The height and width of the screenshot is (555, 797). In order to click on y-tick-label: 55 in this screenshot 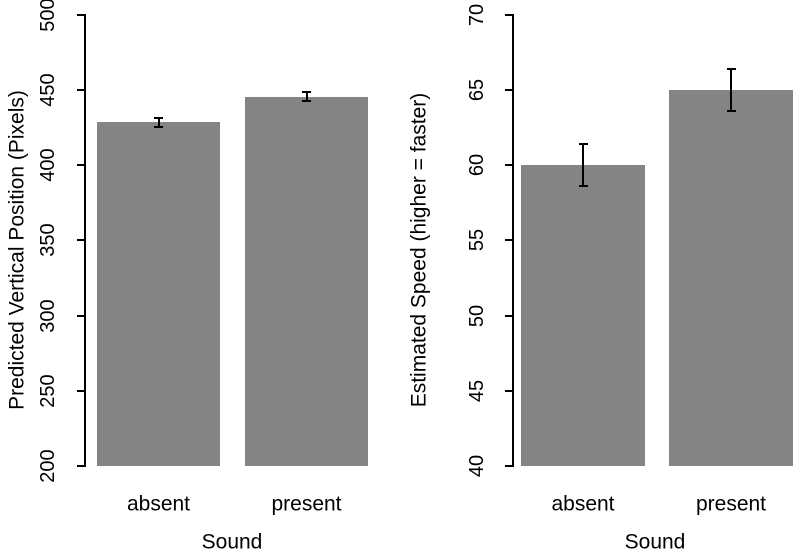, I will do `click(477, 240)`.